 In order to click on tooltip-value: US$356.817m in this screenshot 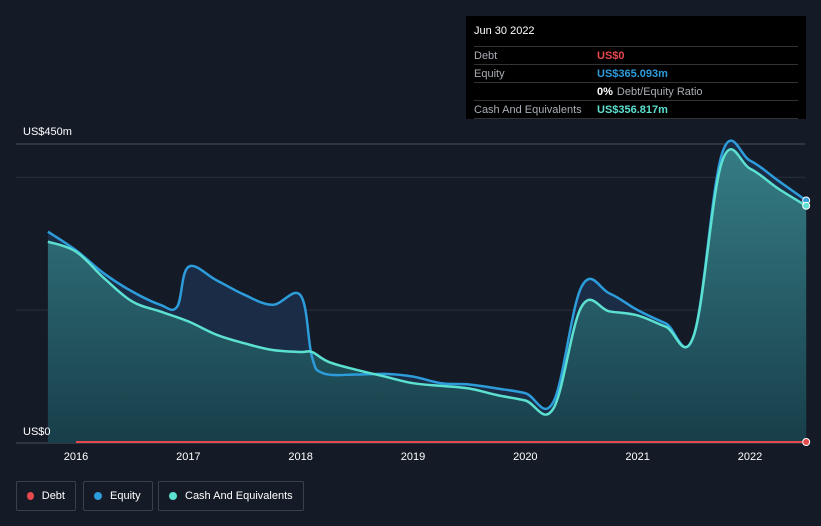, I will do `click(632, 110)`.